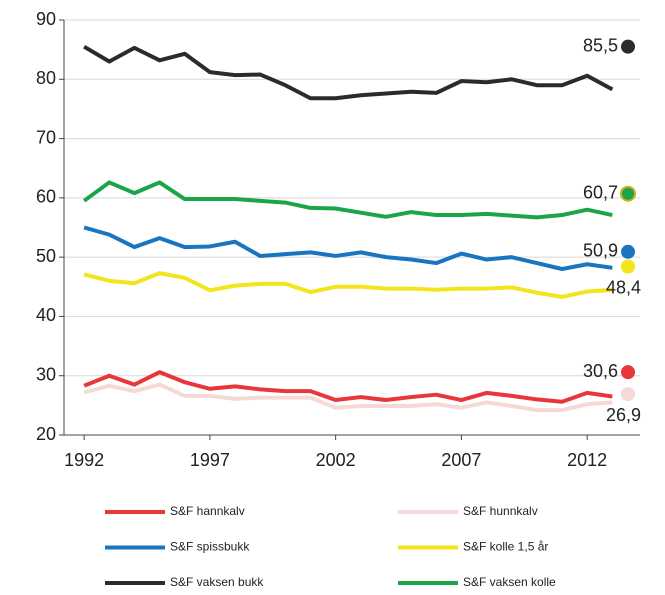  Describe the element at coordinates (210, 547) in the screenshot. I see `legend-label: S&F spissbukk` at that location.